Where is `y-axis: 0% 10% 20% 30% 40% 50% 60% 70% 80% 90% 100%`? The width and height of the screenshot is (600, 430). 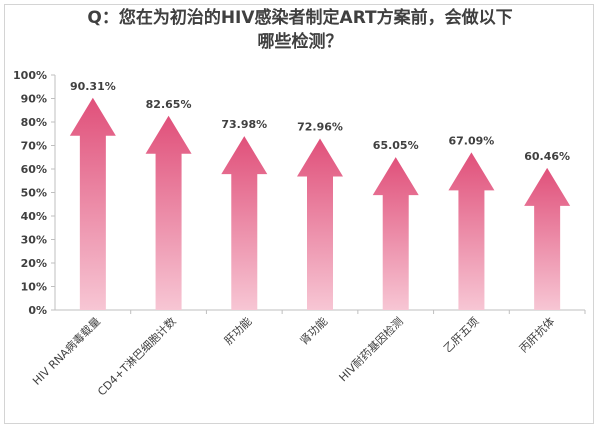 y-axis: 0% 10% 20% 30% 40% 50% 60% 70% 80% 90% 100% is located at coordinates (34, 193).